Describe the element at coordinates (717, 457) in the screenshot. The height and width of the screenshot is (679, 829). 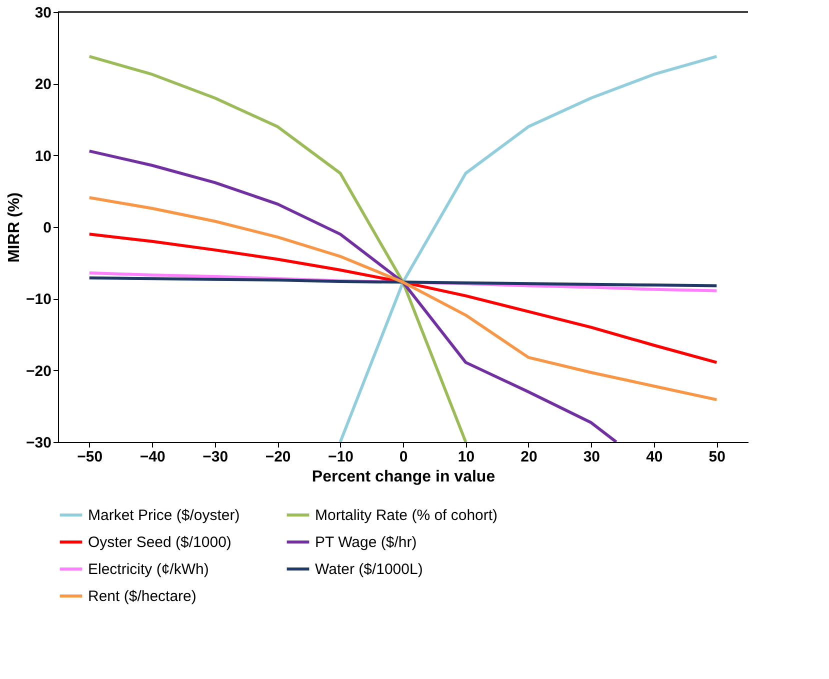
I see `x-tick-label: 50` at that location.